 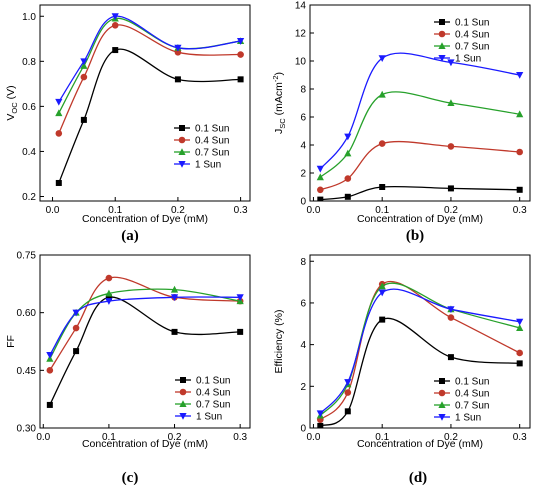 I want to click on y-tick-label: 0.8, so click(x=29, y=62).